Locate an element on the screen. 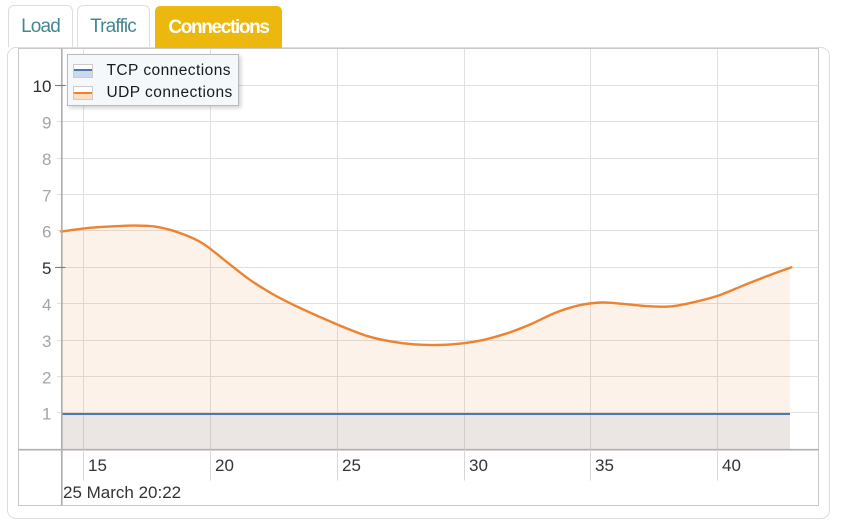  svg-text: 4 is located at coordinates (46, 305).